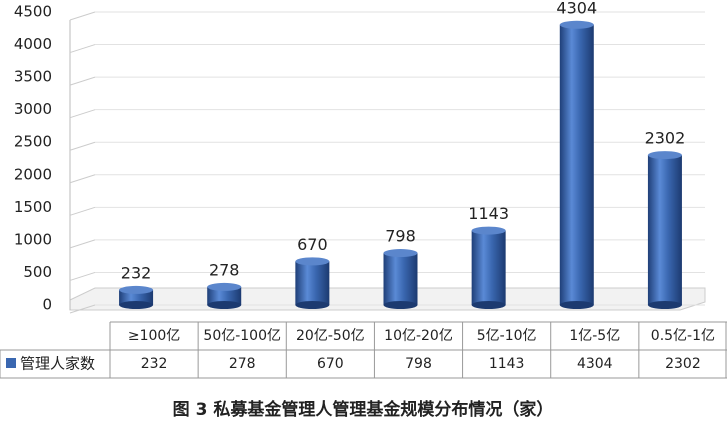 The width and height of the screenshot is (727, 434). I want to click on legend-swatch, so click(11, 363).